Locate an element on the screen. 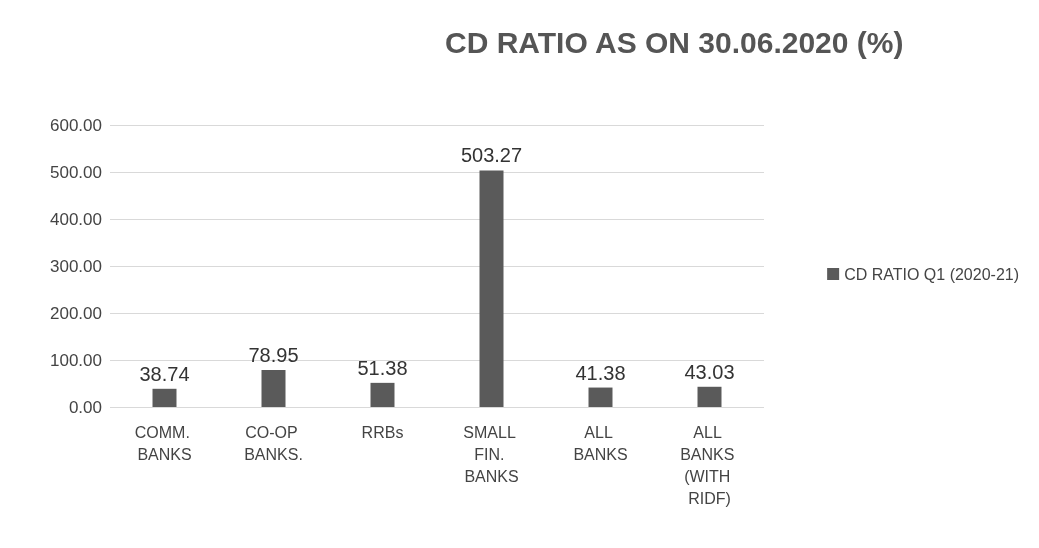  y-tick-label: 100.00 is located at coordinates (76, 360).